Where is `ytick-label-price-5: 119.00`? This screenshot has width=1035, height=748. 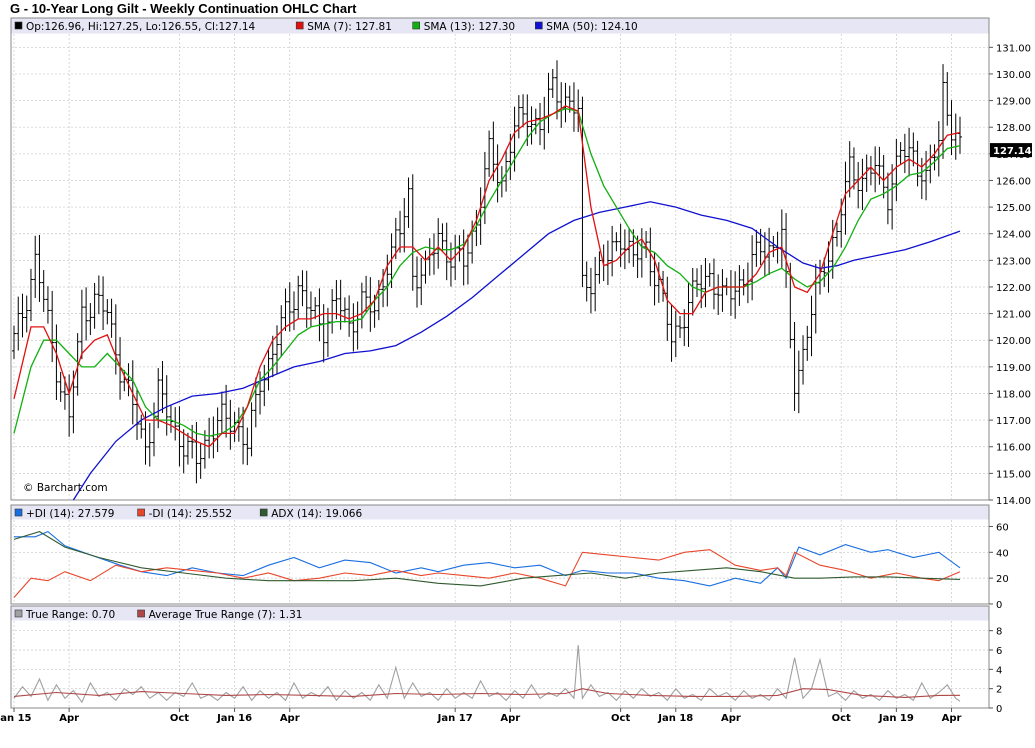
ytick-label-price-5: 119.00 is located at coordinates (1013, 368).